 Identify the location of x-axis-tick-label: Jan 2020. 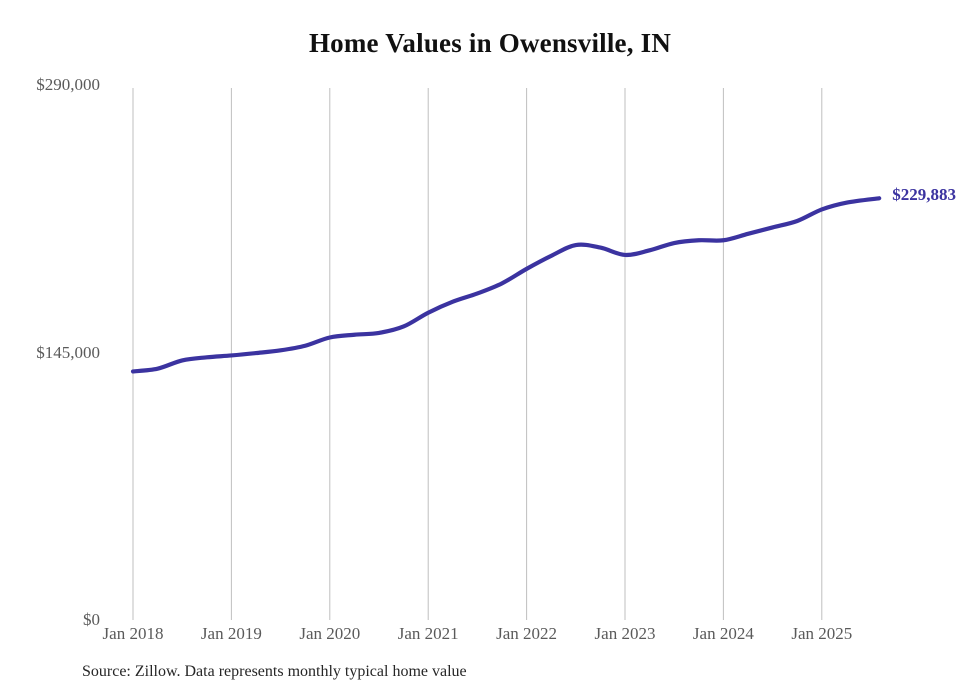
(330, 633).